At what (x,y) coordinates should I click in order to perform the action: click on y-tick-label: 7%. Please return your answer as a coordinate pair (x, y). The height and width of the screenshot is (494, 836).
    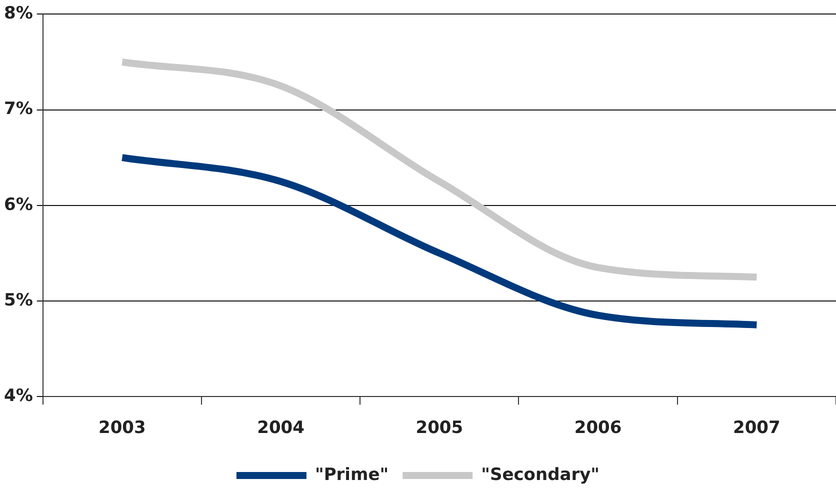
    Looking at the image, I should click on (18, 109).